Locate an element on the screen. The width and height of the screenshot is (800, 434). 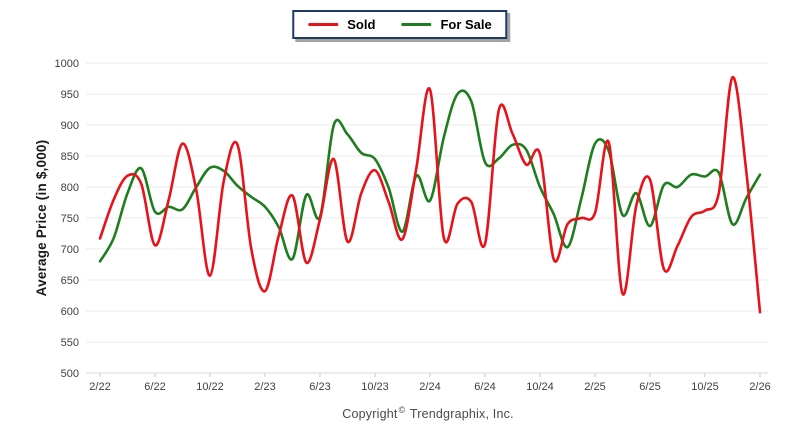
svg-text: 650 is located at coordinates (70, 281).